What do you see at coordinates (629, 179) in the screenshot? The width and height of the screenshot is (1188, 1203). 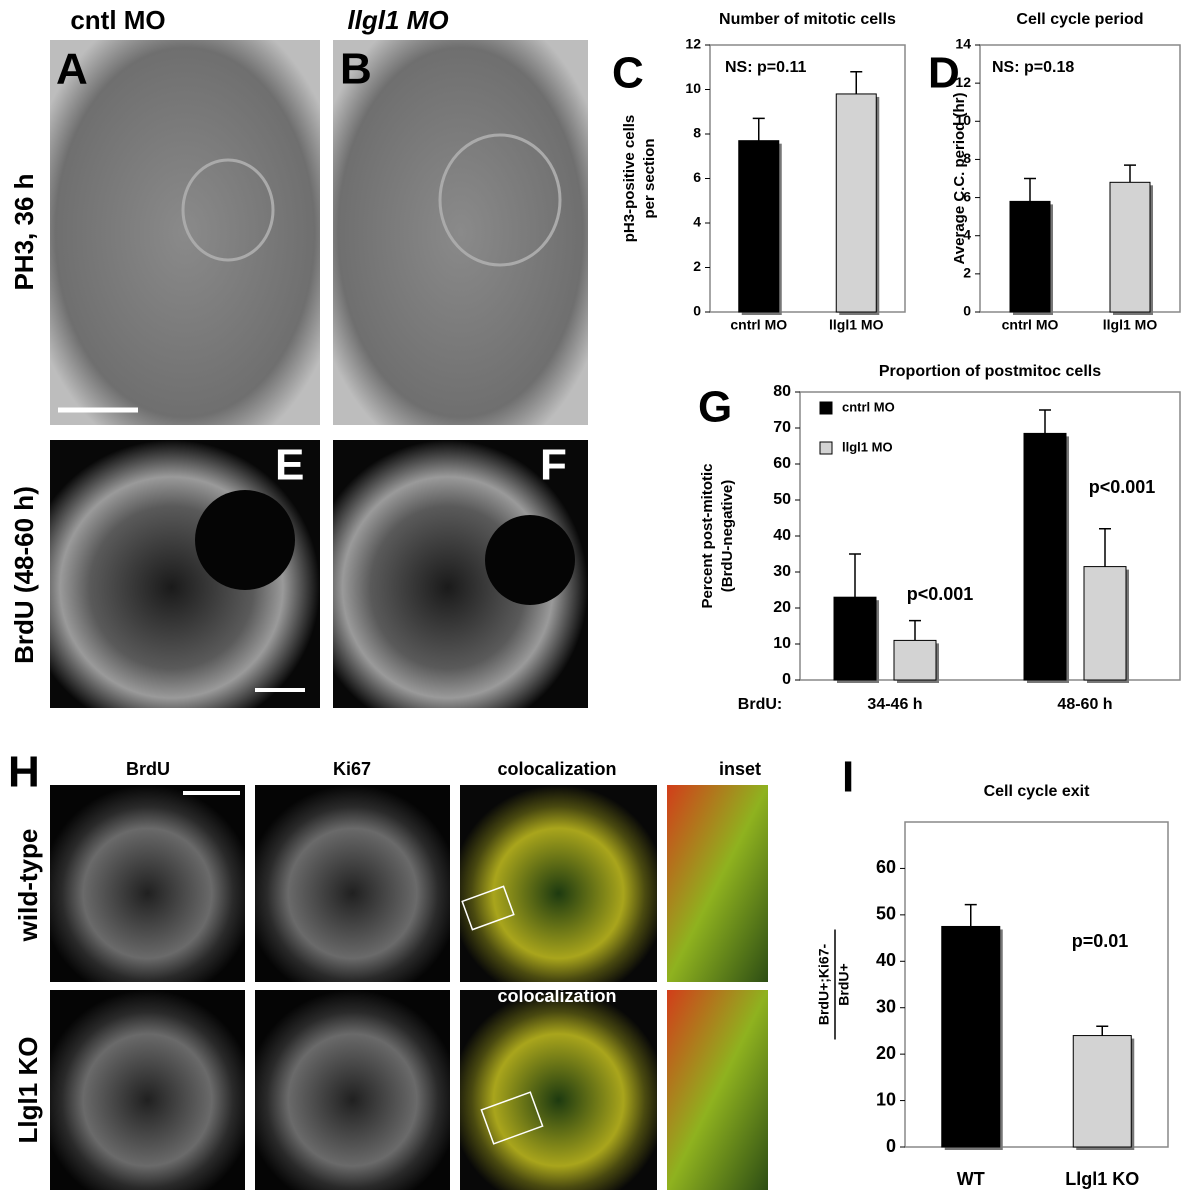 I see `y-axis-label: pH3-positive cells` at bounding box center [629, 179].